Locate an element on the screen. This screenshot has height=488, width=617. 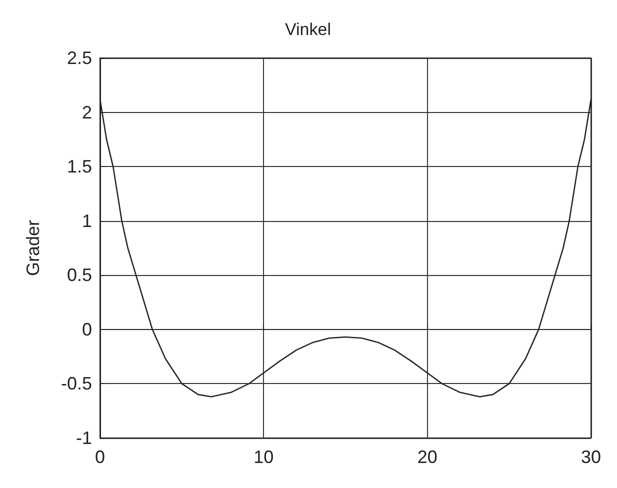
y-tick-label: 1.5 is located at coordinates (79, 166).